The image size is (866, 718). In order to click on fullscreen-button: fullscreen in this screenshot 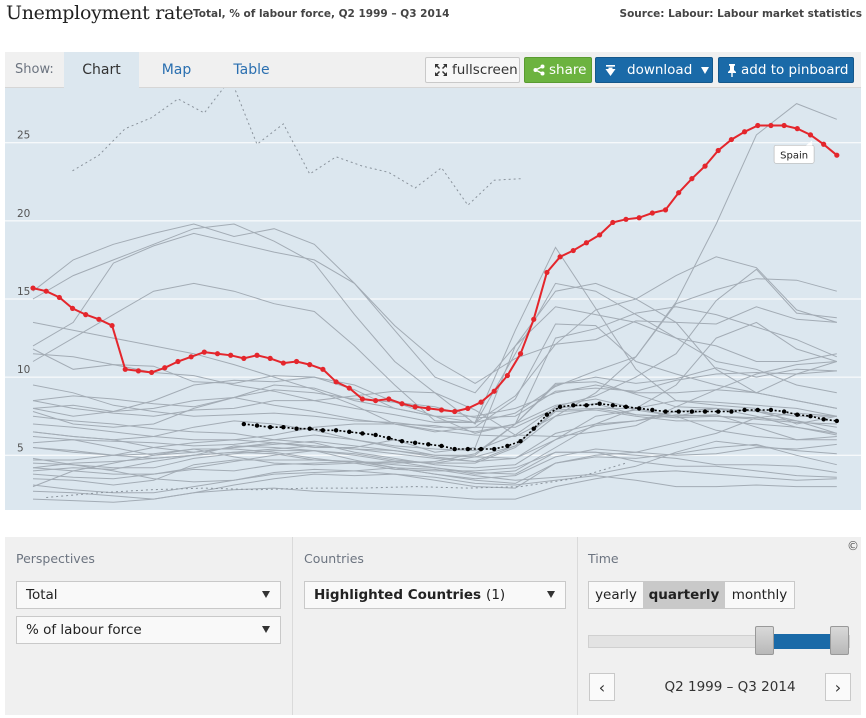, I will do `click(472, 70)`.